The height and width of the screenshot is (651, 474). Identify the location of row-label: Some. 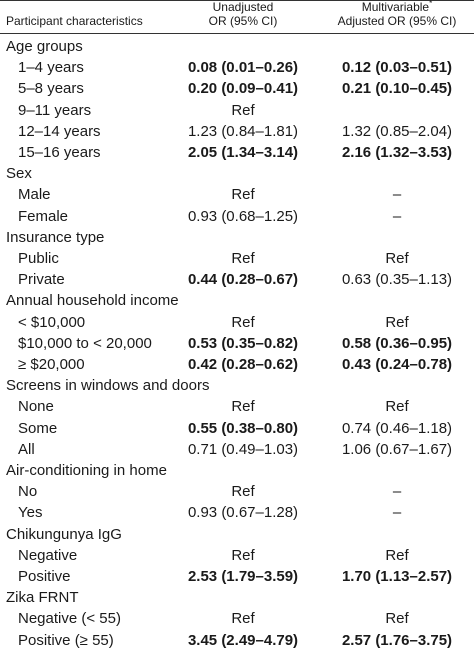
(38, 428).